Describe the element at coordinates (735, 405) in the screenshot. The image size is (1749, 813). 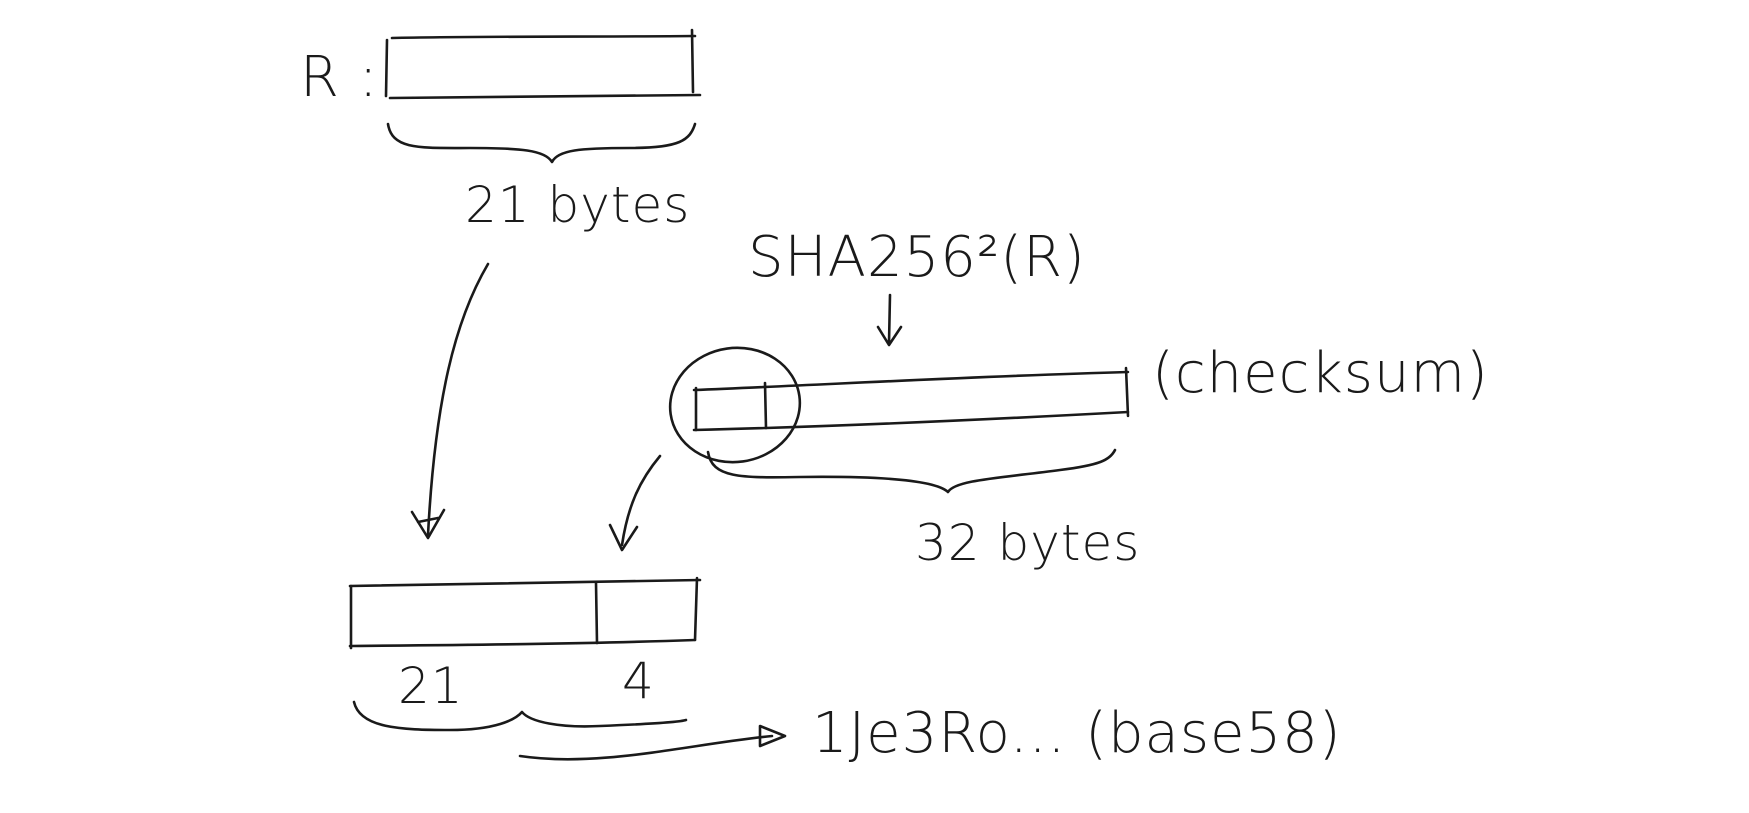
I see `checksum-circle` at that location.